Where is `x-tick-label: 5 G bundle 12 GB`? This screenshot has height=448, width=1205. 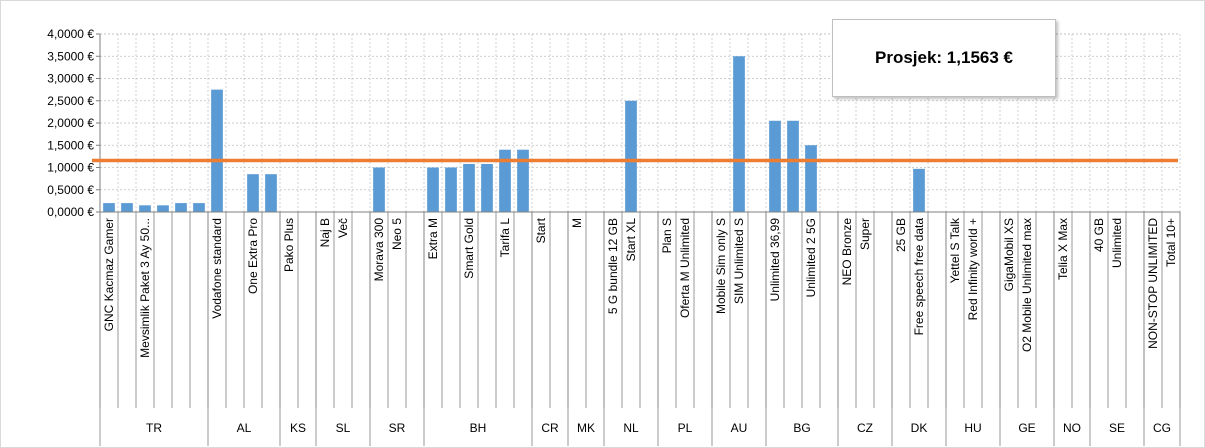 x-tick-label: 5 G bundle 12 GB is located at coordinates (613, 266).